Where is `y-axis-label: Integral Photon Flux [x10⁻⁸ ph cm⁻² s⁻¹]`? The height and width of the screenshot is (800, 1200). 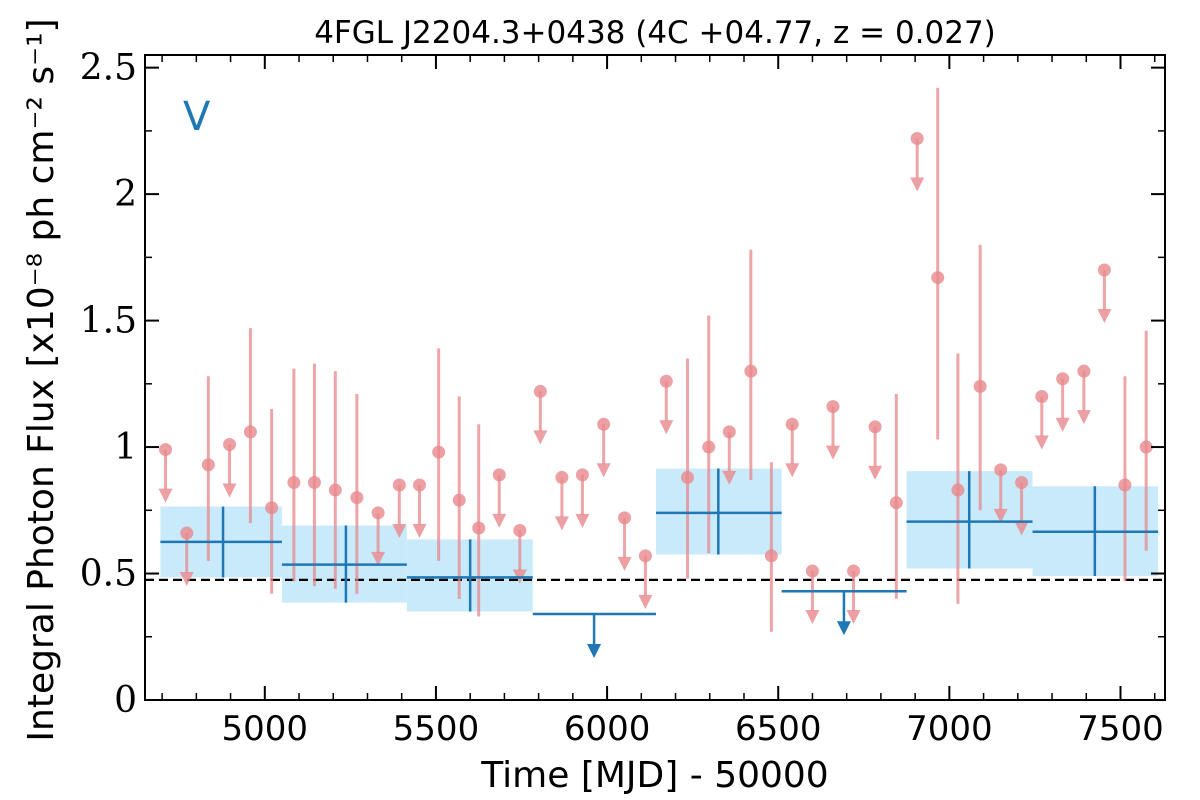 y-axis-label: Integral Photon Flux [x10⁻⁸ ph cm⁻² s⁻¹] is located at coordinates (41, 379).